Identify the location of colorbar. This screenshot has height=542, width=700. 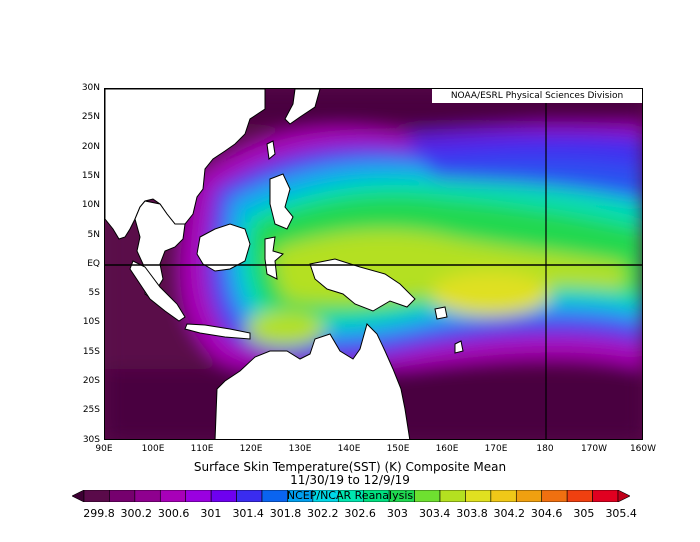
(351, 496).